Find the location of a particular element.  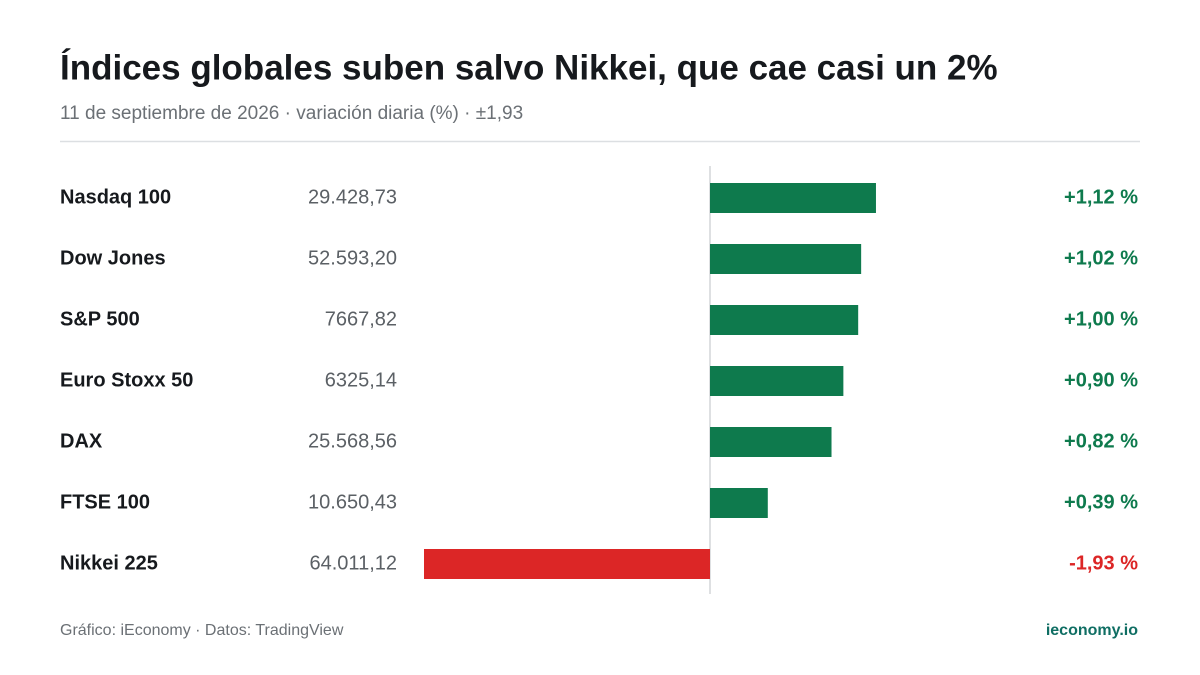

index-level: 64.011,12 is located at coordinates (354, 563).